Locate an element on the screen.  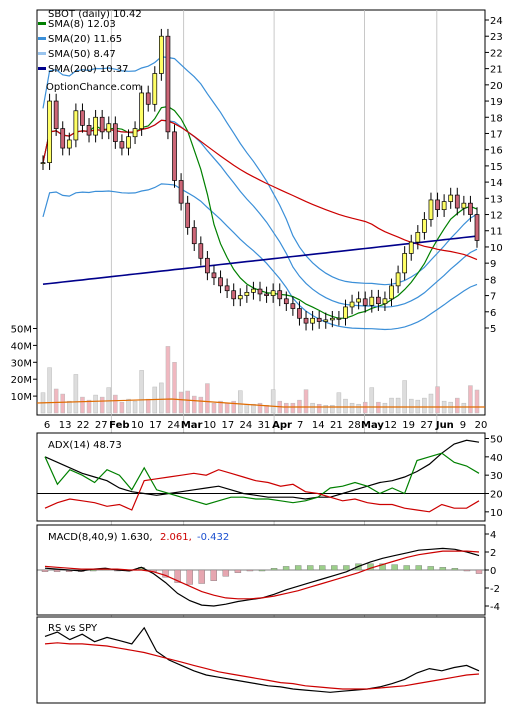
volume-tick-label: 10M is located at coordinates (21, 397).